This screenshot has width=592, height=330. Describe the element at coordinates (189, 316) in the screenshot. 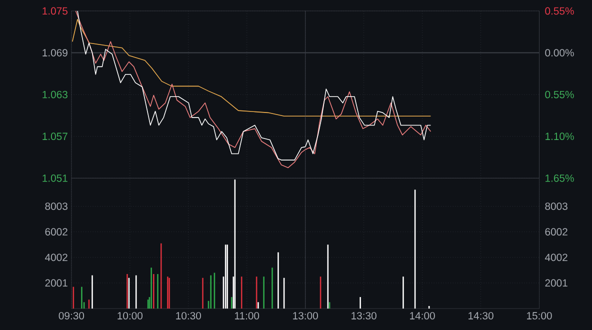

I see `x-tick-label: 10:30` at that location.